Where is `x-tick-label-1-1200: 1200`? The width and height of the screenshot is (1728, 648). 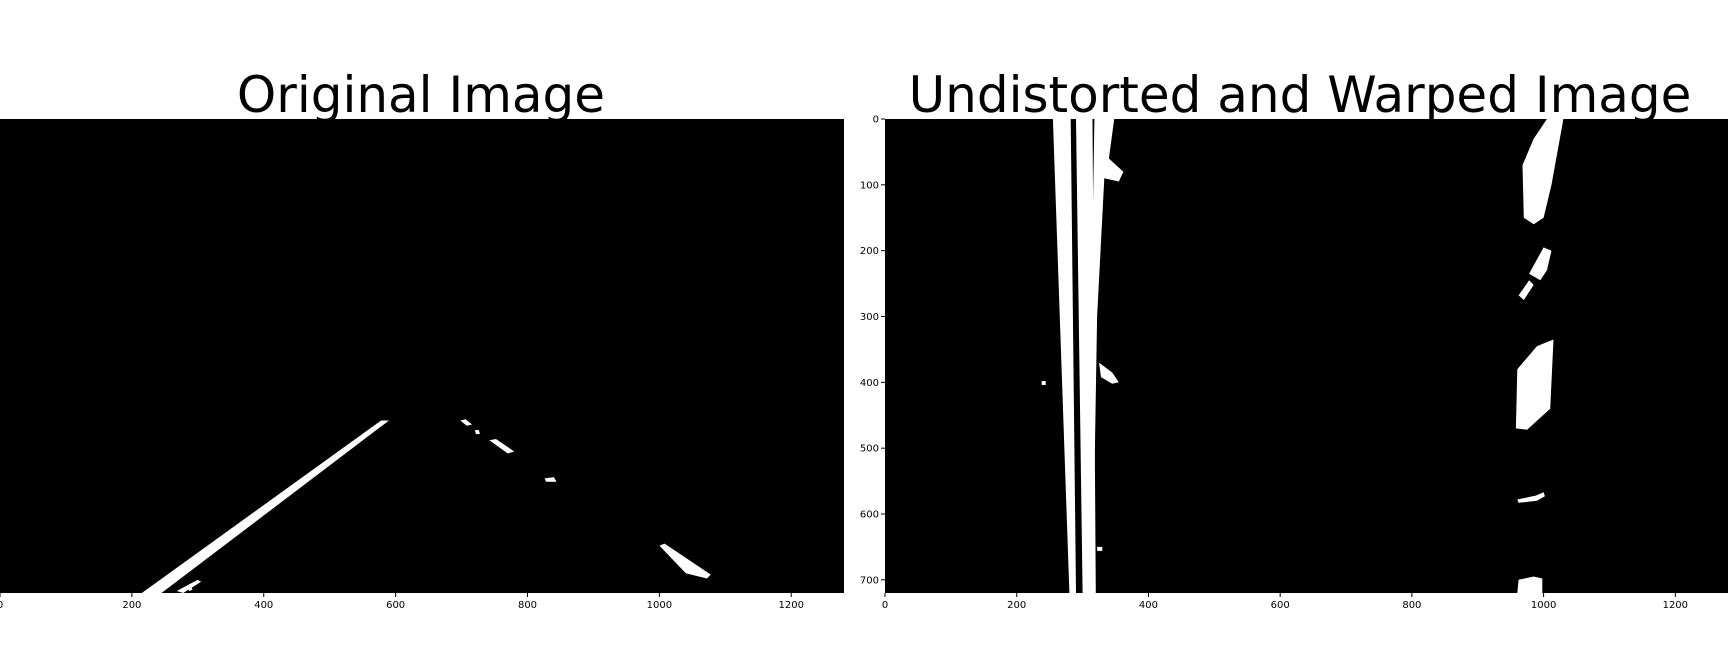
x-tick-label-1-1200: 1200 is located at coordinates (1675, 605).